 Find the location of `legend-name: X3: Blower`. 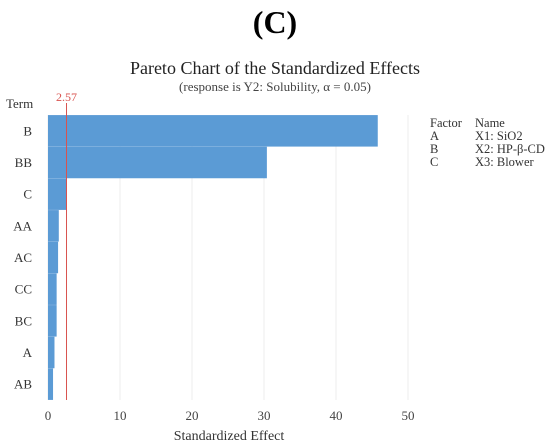

legend-name: X3: Blower is located at coordinates (504, 162).